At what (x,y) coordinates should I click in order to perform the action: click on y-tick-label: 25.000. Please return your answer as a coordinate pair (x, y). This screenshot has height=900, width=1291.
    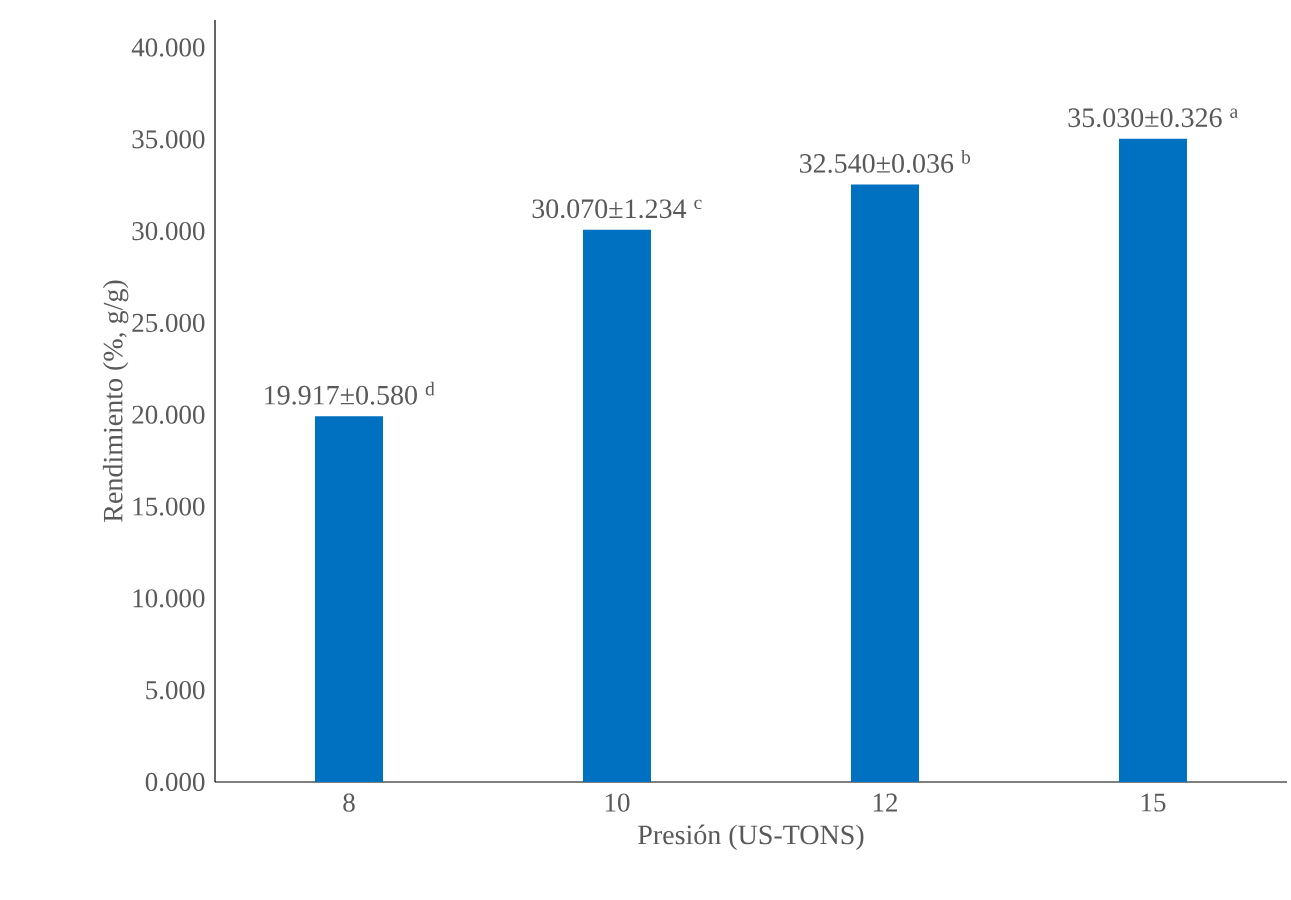
    Looking at the image, I should click on (168, 323).